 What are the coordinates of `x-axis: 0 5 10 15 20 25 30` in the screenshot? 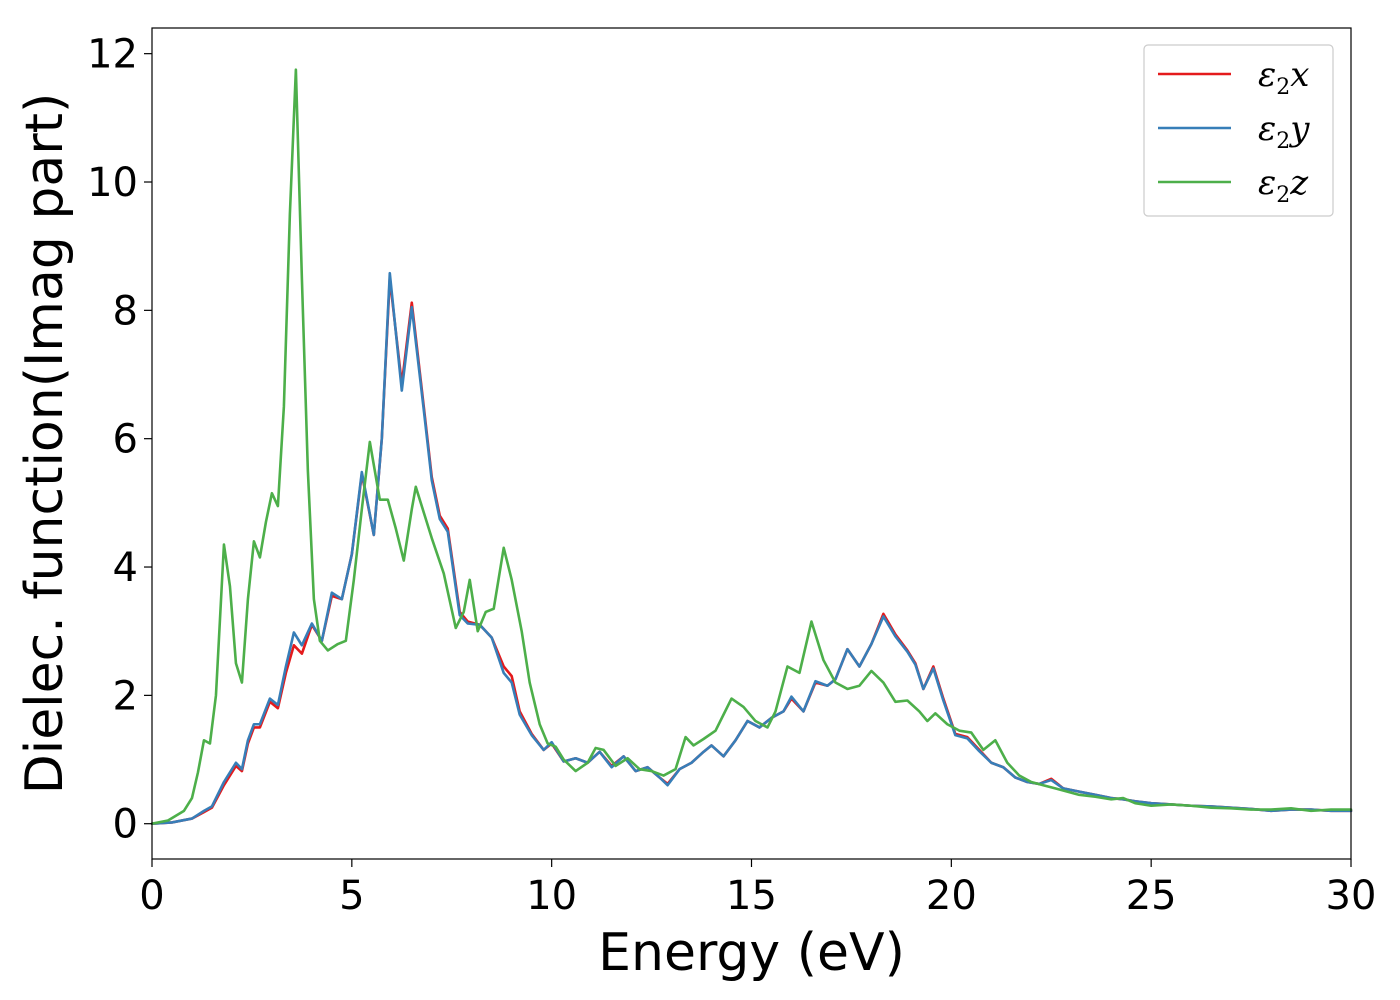 It's located at (757, 889).